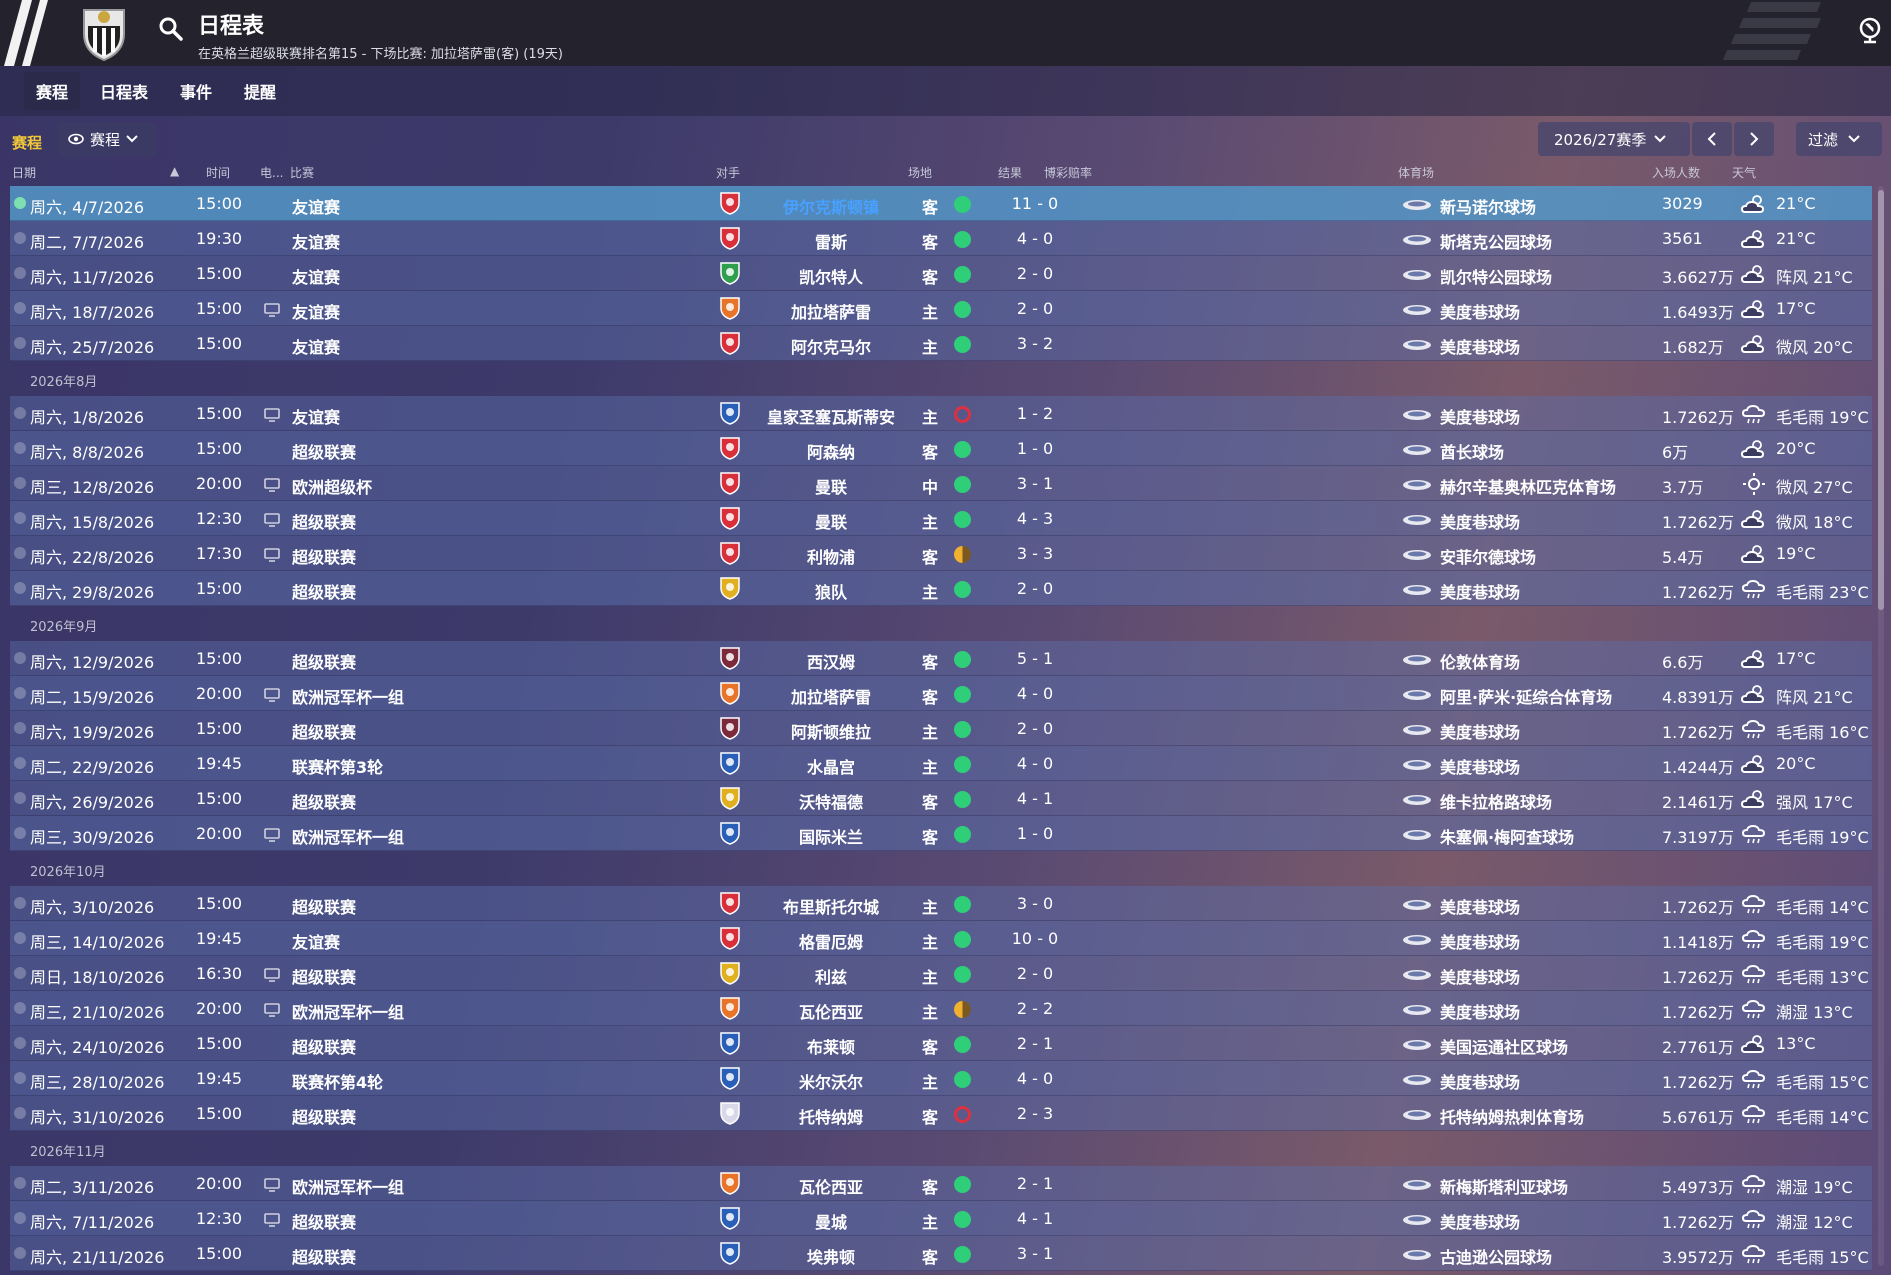 The width and height of the screenshot is (1891, 1275). I want to click on opponent-link: 曼城, so click(830, 1222).